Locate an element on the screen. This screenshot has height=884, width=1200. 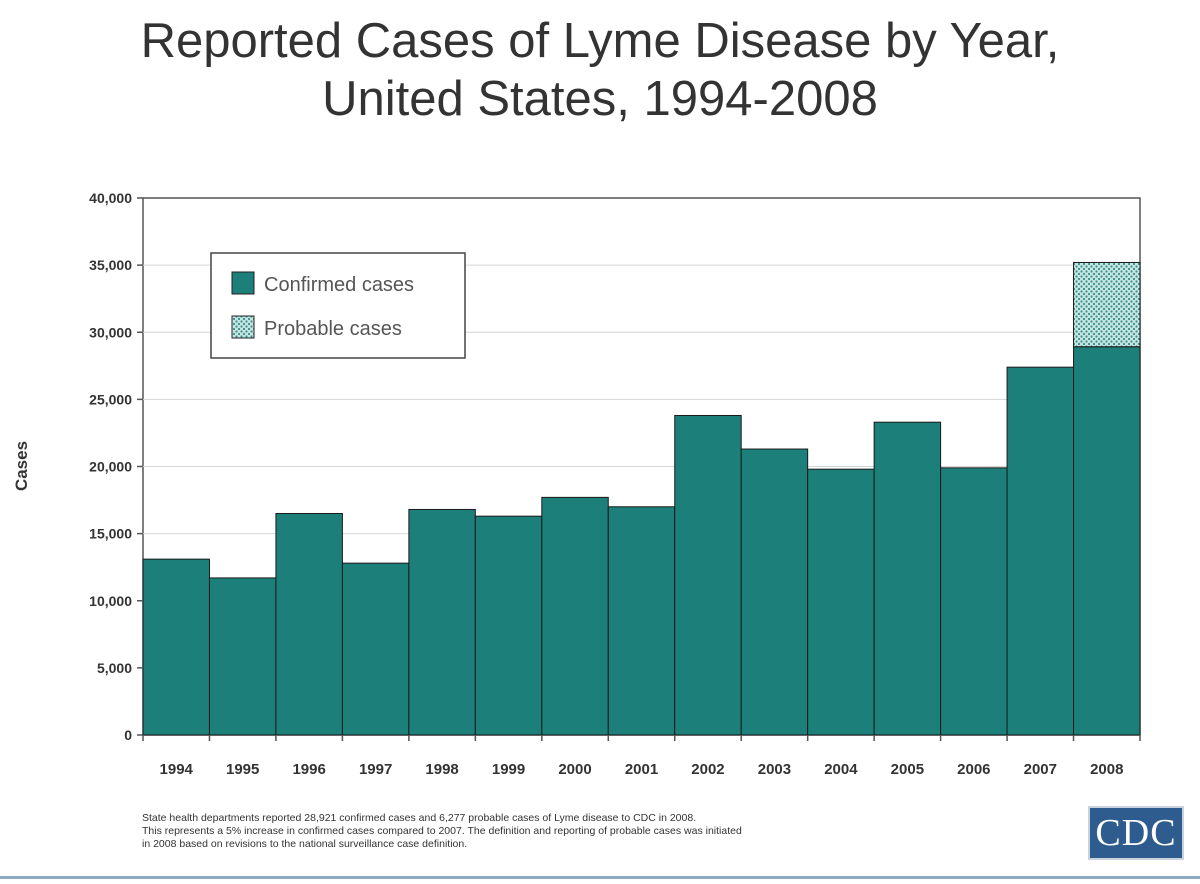
legend-box is located at coordinates (338, 305).